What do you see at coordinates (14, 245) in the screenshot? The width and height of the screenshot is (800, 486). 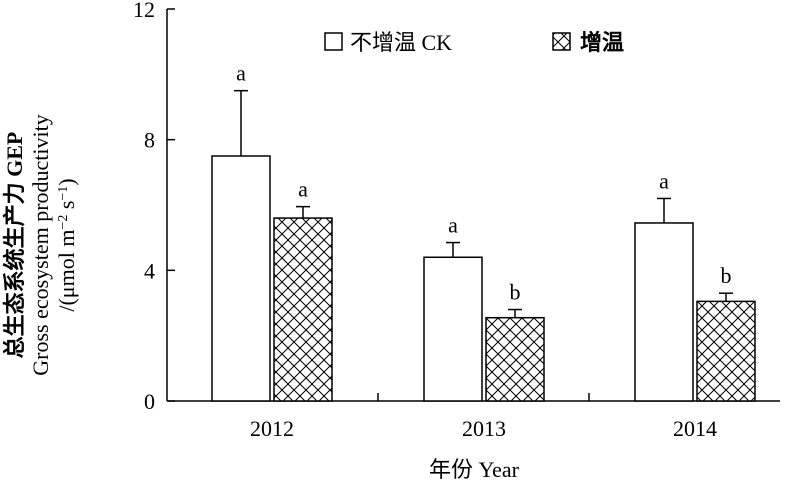 I see `y-axis-label-line1: 总生态系统生产力 GEP` at bounding box center [14, 245].